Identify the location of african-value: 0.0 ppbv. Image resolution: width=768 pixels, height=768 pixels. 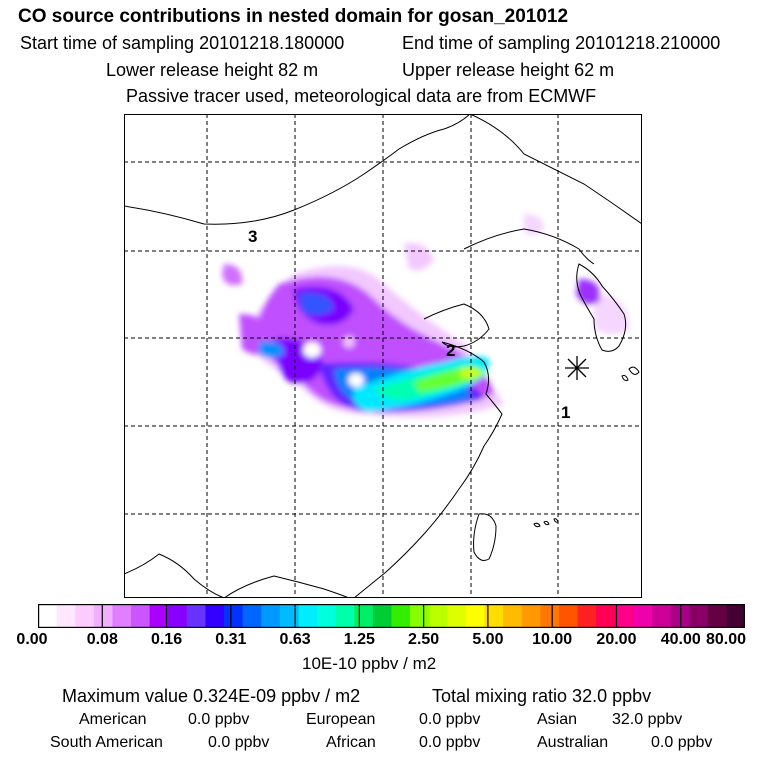
(450, 742).